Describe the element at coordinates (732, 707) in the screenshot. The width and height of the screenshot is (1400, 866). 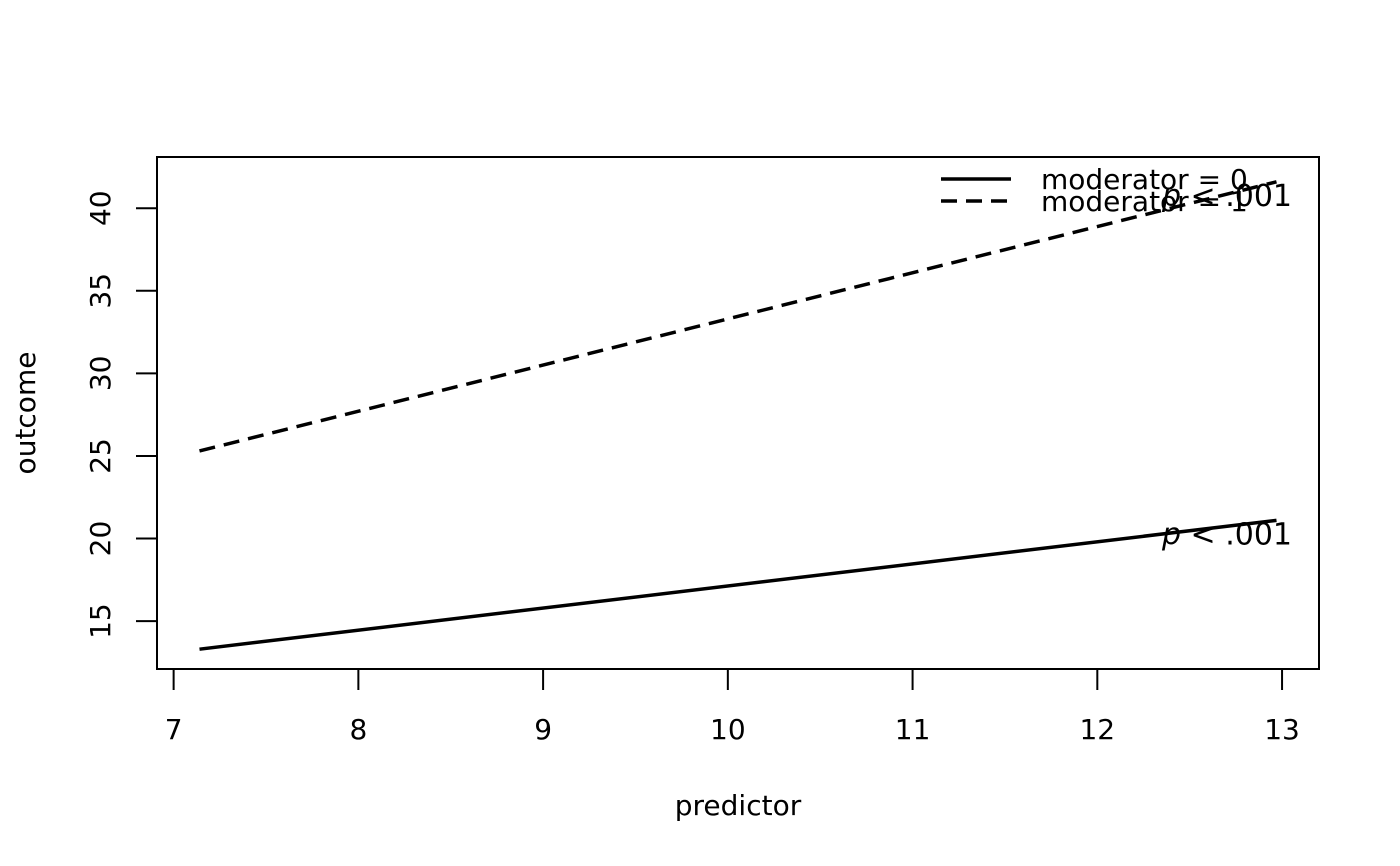
I see `x-axis: 7 8 9 10 11 12 13` at that location.